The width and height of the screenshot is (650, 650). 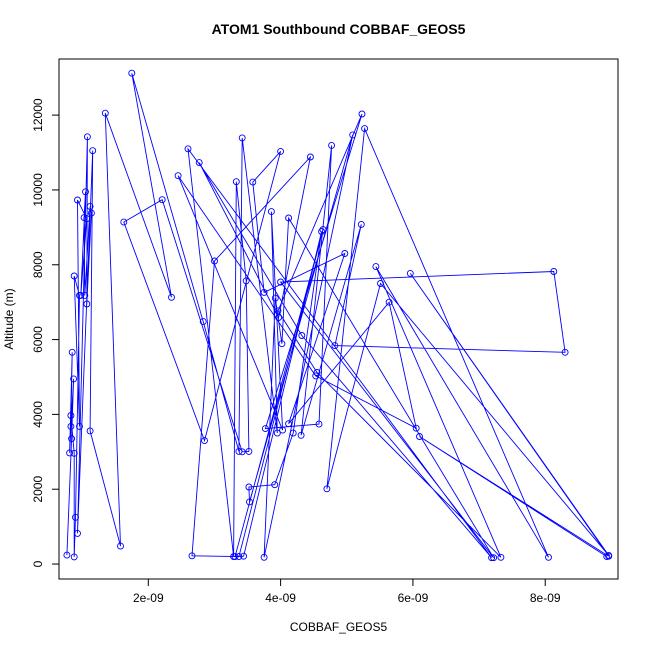 I want to click on y-tick-label: 4000, so click(x=38, y=414).